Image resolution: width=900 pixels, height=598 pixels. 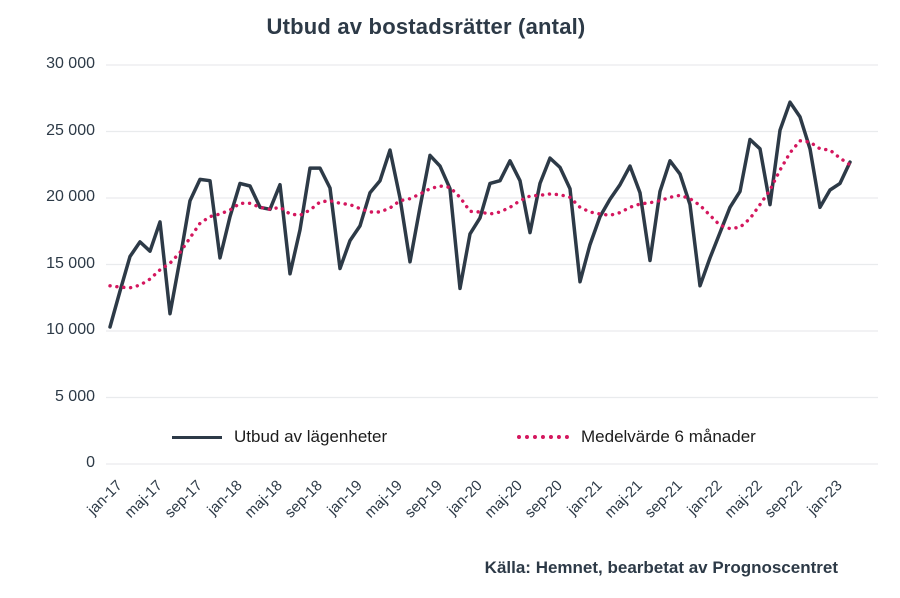 I want to click on legend-label-medelvarde: Medelvärde 6 månader, so click(x=668, y=436).